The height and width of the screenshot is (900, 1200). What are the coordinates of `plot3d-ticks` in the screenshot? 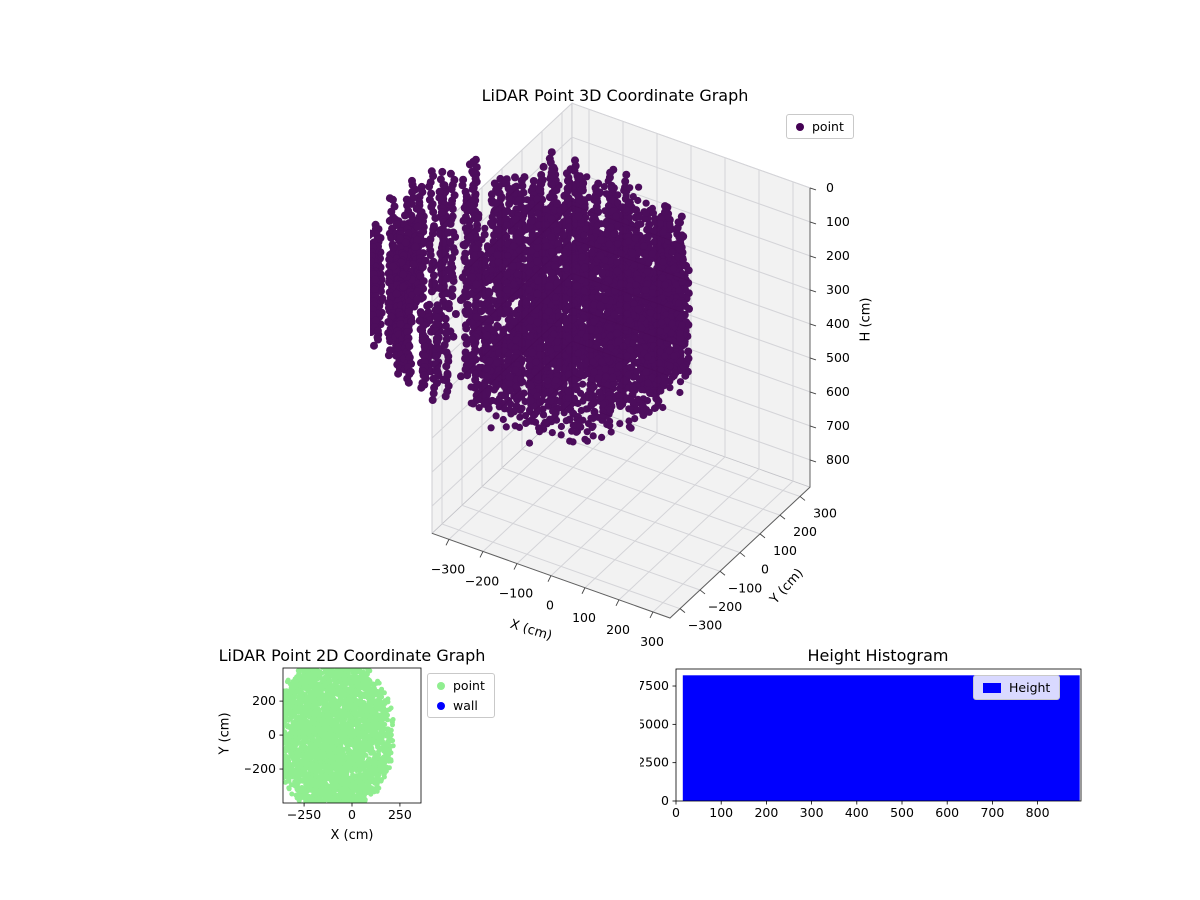 It's located at (631, 403).